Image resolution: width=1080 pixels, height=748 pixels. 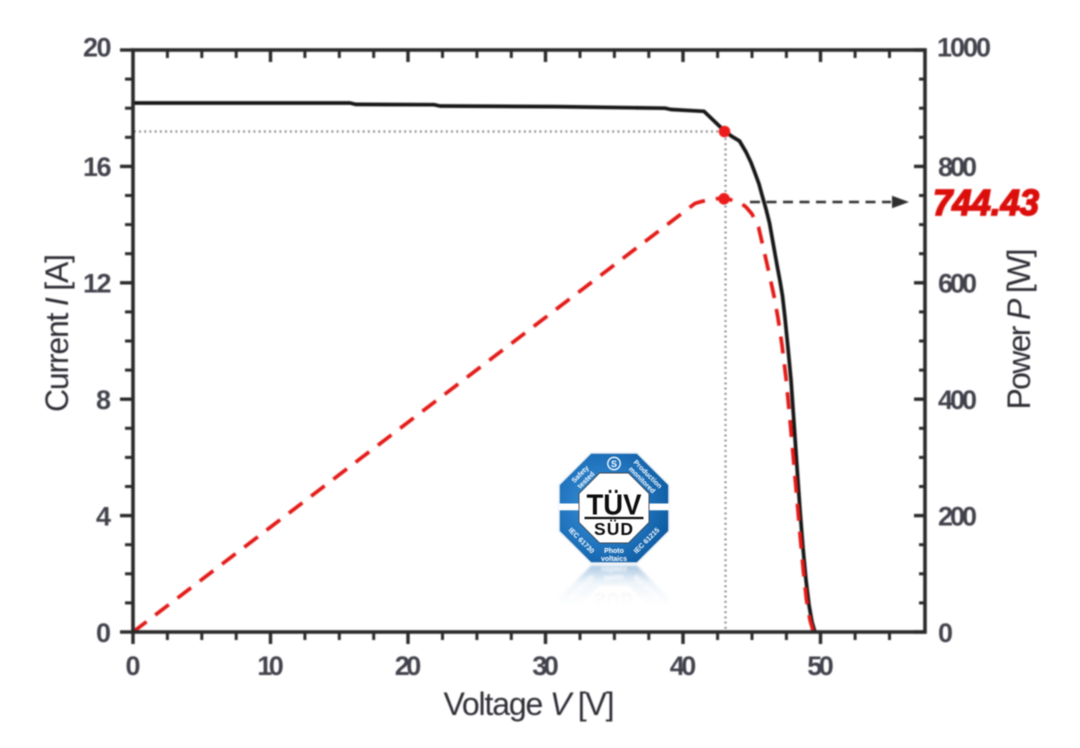 What do you see at coordinates (820, 666) in the screenshot?
I see `svg-text: 50` at bounding box center [820, 666].